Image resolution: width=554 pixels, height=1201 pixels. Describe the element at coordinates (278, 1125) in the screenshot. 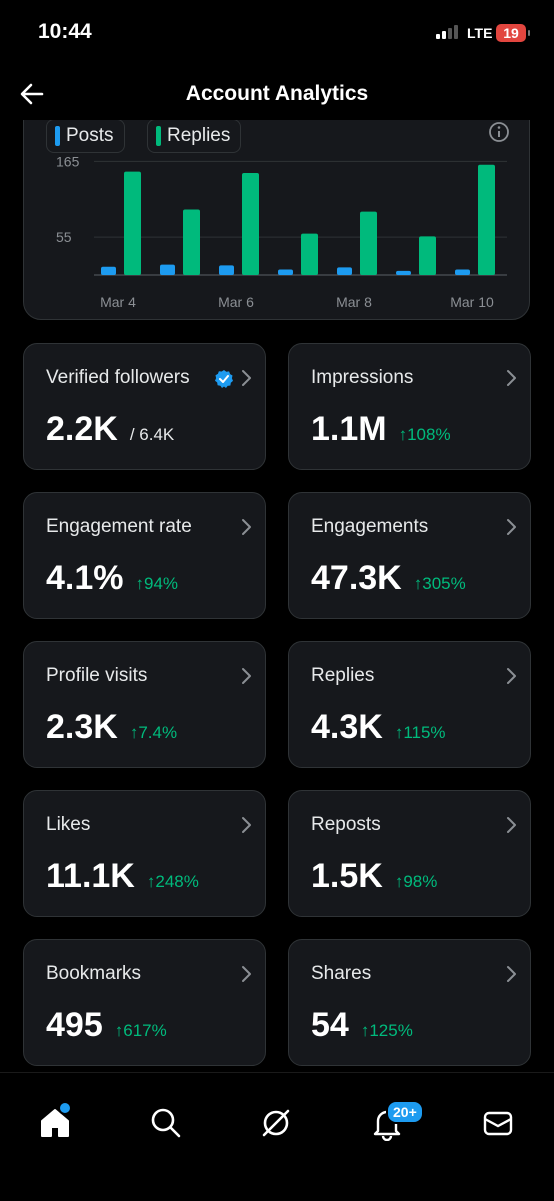

I see `tab-grok` at that location.